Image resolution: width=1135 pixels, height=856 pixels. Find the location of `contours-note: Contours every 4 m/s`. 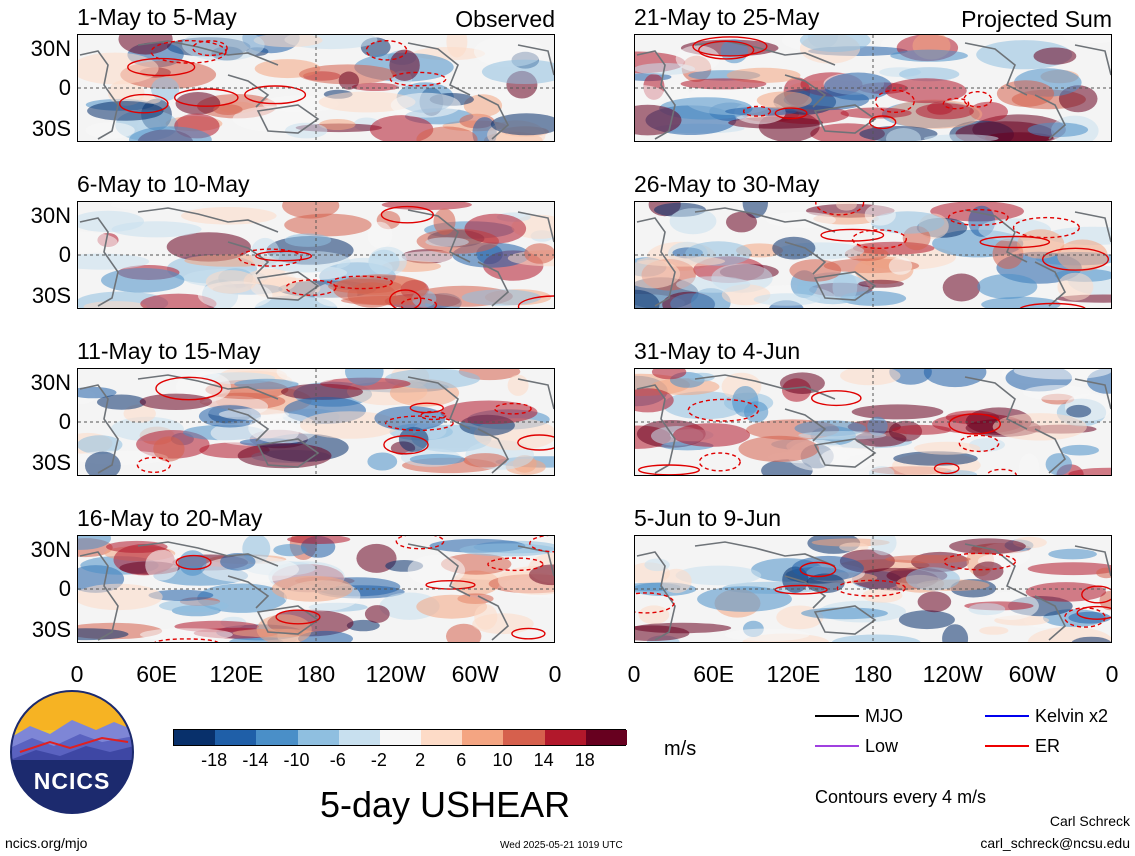

contours-note: Contours every 4 m/s is located at coordinates (901, 797).